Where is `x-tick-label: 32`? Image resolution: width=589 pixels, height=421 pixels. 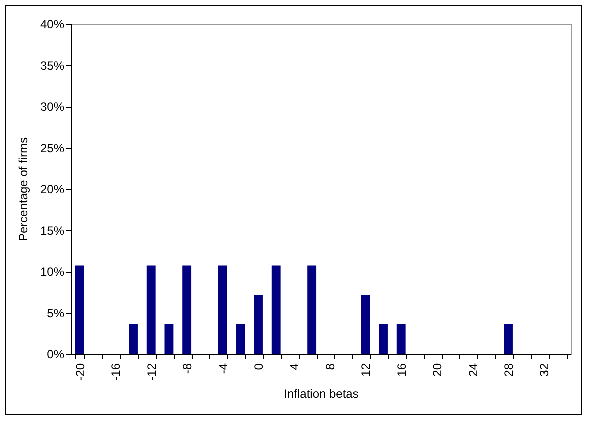
x-tick-label: 32 is located at coordinates (545, 370).